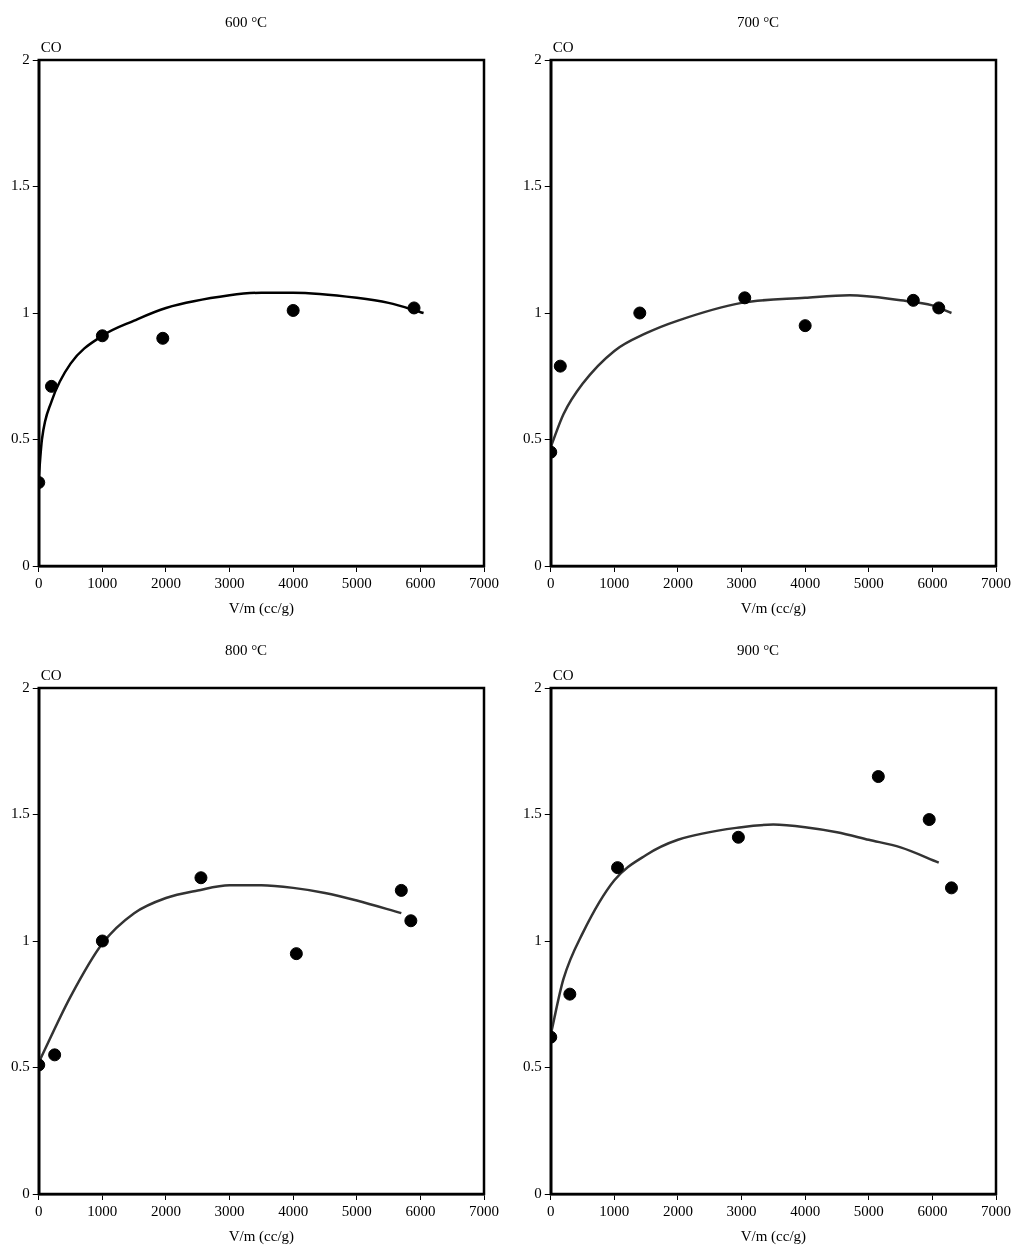  I want to click on chart-title: 800 °C, so click(246, 649).